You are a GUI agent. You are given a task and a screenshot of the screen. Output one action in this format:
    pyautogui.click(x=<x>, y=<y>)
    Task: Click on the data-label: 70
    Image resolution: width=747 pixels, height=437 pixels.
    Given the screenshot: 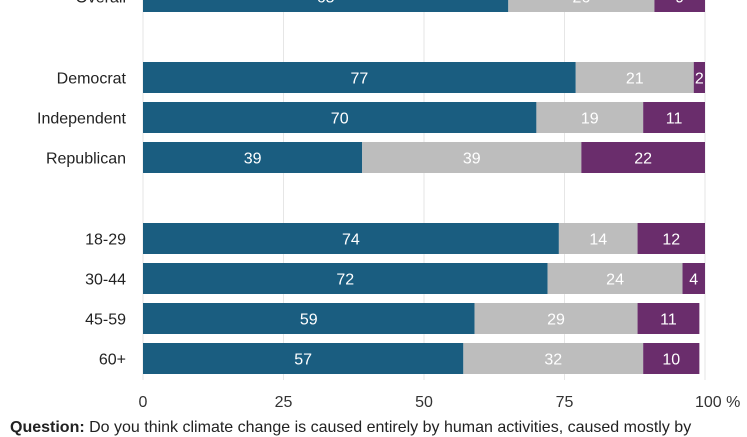 What is the action you would take?
    pyautogui.click(x=340, y=119)
    